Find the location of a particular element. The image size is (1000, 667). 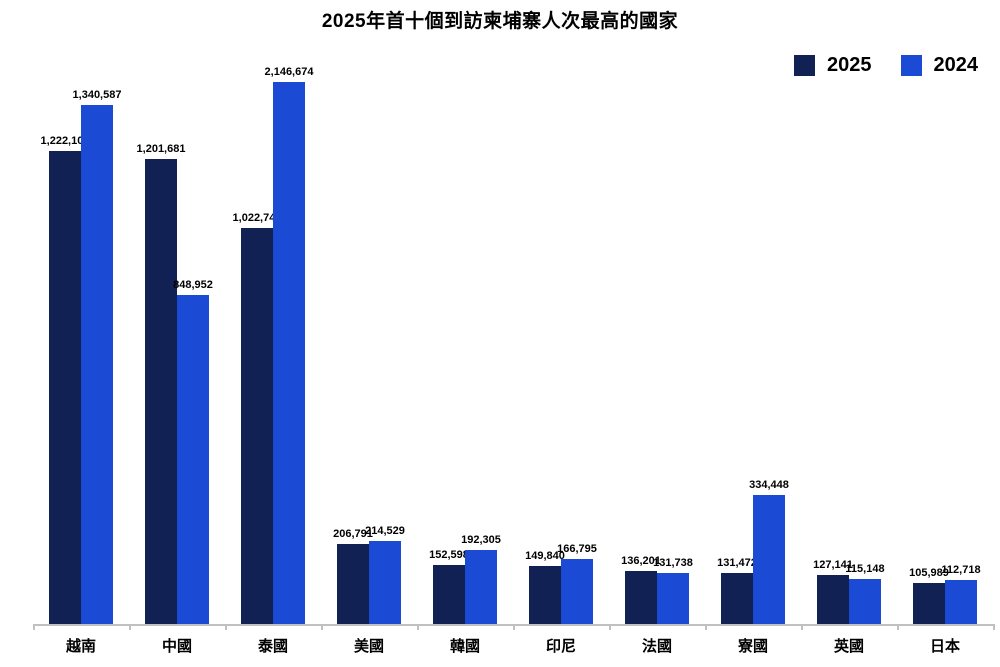

bar-2024-寮國 is located at coordinates (769, 559).